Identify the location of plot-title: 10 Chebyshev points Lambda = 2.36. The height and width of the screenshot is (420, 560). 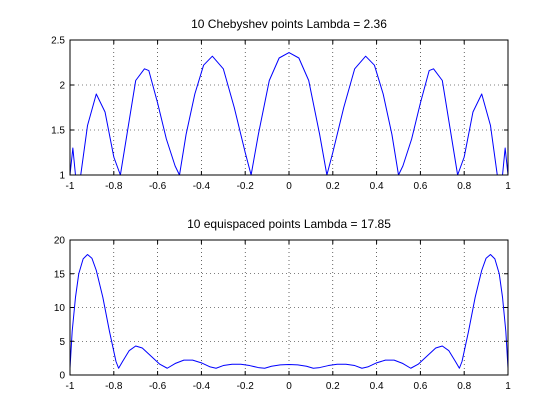
(289, 24).